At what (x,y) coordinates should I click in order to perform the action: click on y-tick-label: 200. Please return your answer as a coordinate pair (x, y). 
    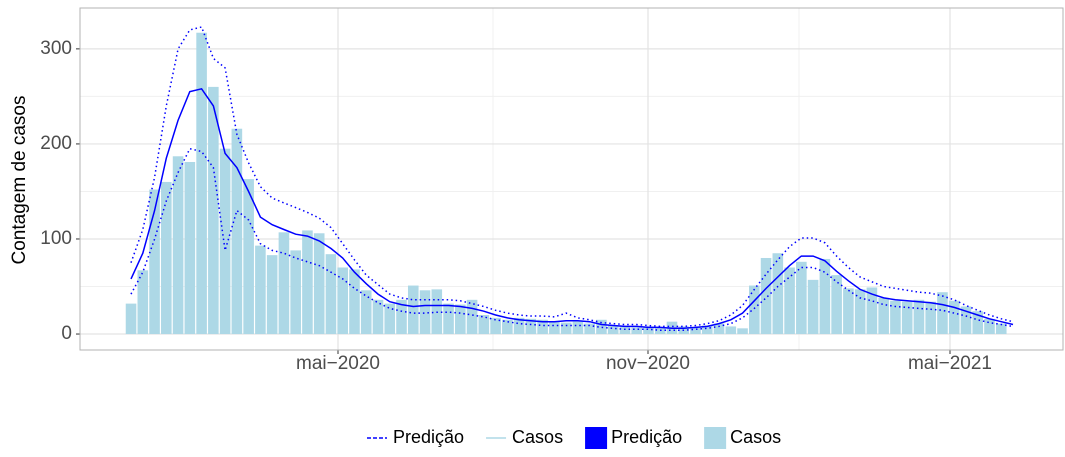
    Looking at the image, I should click on (56, 143).